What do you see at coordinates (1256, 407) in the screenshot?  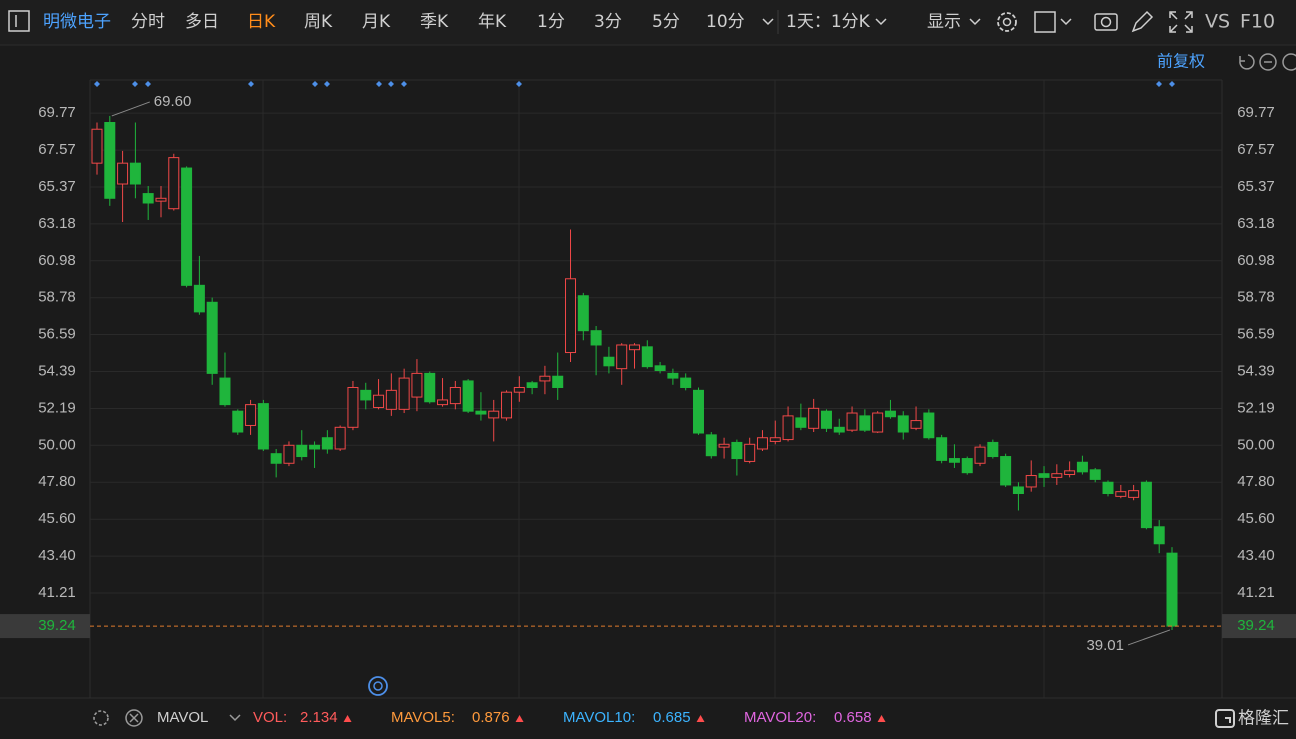 I see `y2-tick-label: 52.19` at bounding box center [1256, 407].